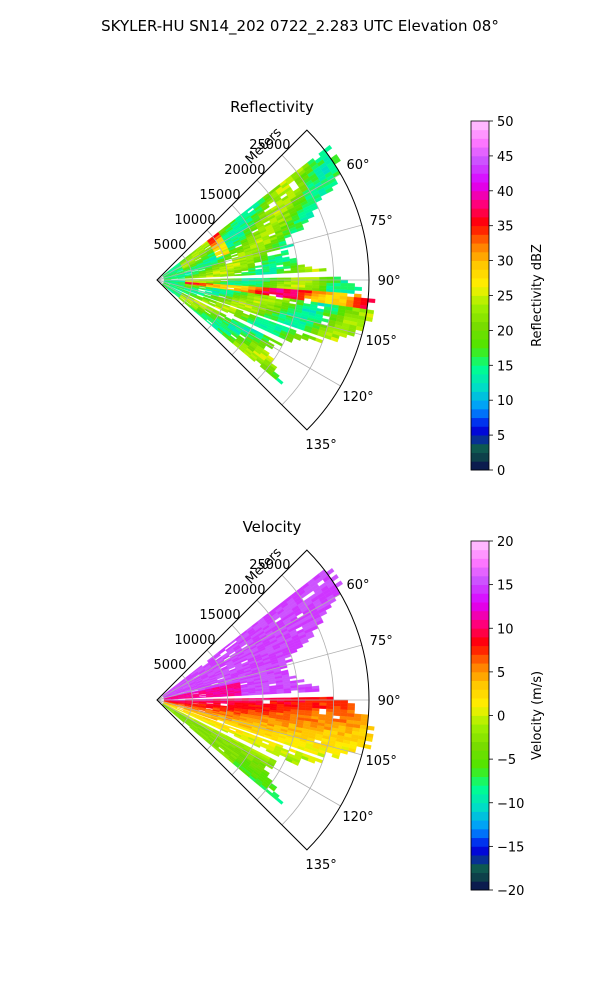  Describe the element at coordinates (194, 640) in the screenshot. I see `radial-tick-label: 10000` at that location.